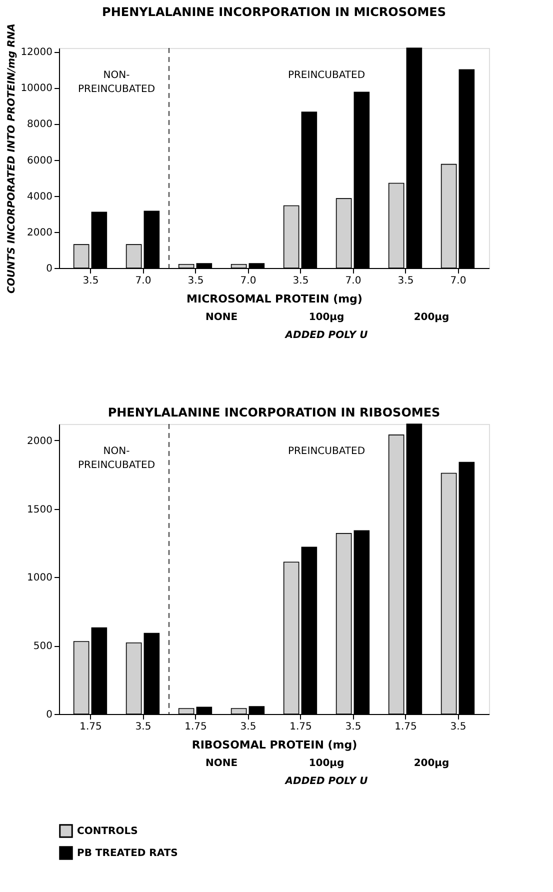  What do you see at coordinates (274, 299) in the screenshot?
I see `x-axis-title: MICROSOMAL PROTEIN (mg)` at bounding box center [274, 299].